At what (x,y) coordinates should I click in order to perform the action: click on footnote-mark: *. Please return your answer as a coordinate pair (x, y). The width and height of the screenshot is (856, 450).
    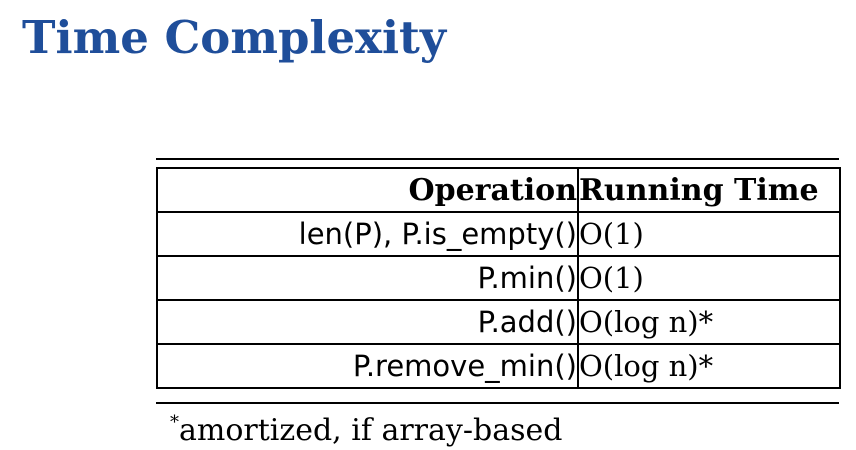
    Looking at the image, I should click on (174, 422).